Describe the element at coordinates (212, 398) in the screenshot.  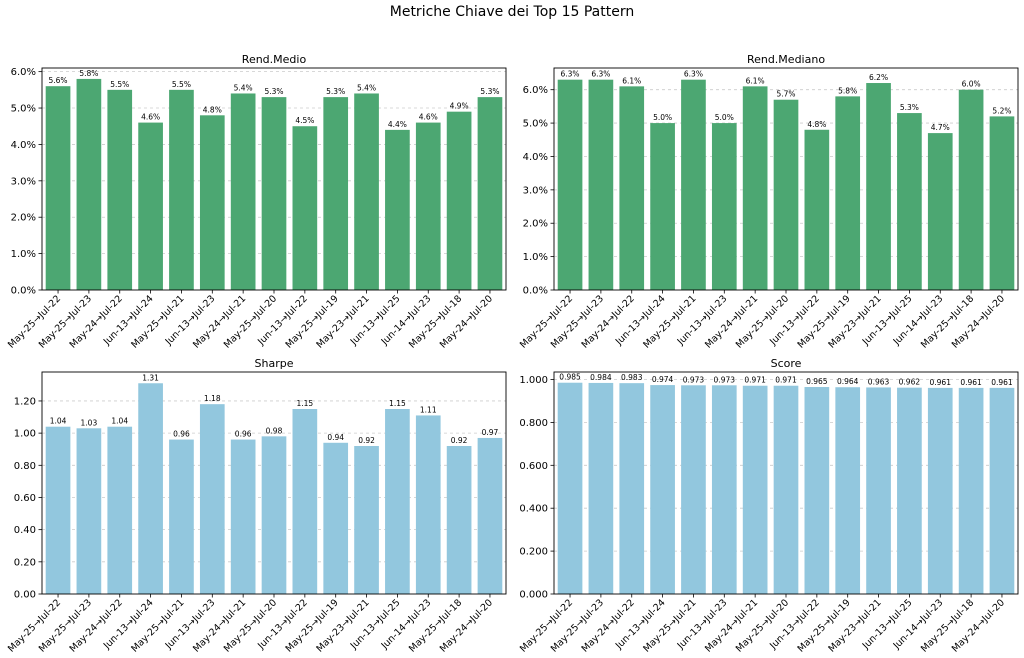
I see `bar-value-label: 1.18` at that location.